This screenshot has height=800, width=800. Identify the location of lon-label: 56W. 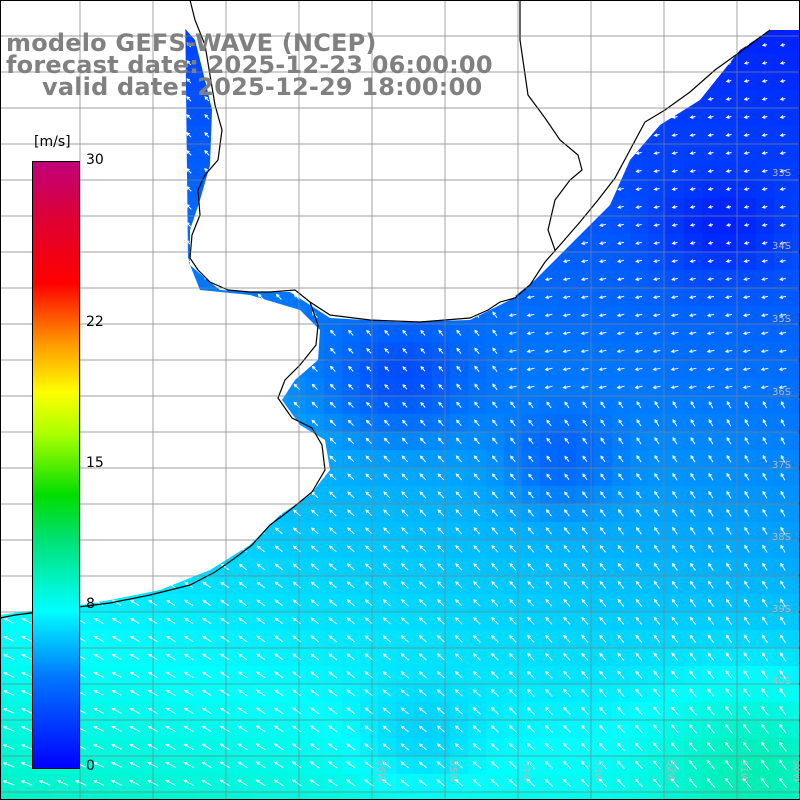
(380, 771).